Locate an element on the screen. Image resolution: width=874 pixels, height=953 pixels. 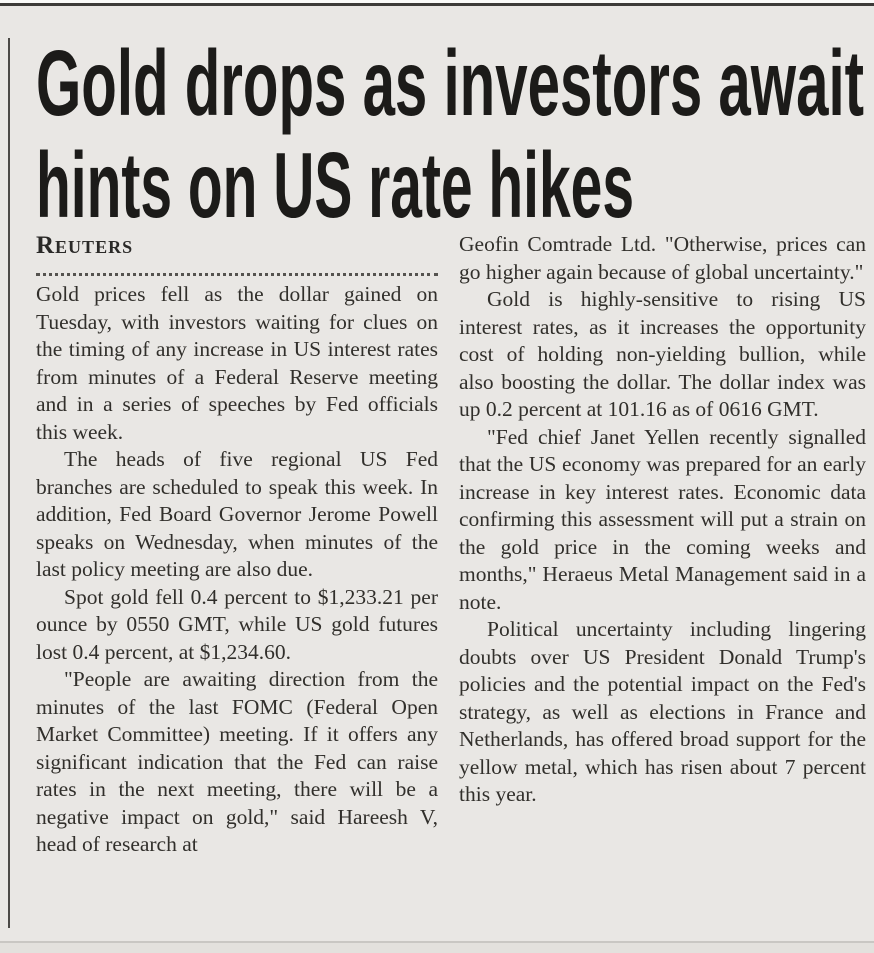
left-margin-rule is located at coordinates (9, 483).